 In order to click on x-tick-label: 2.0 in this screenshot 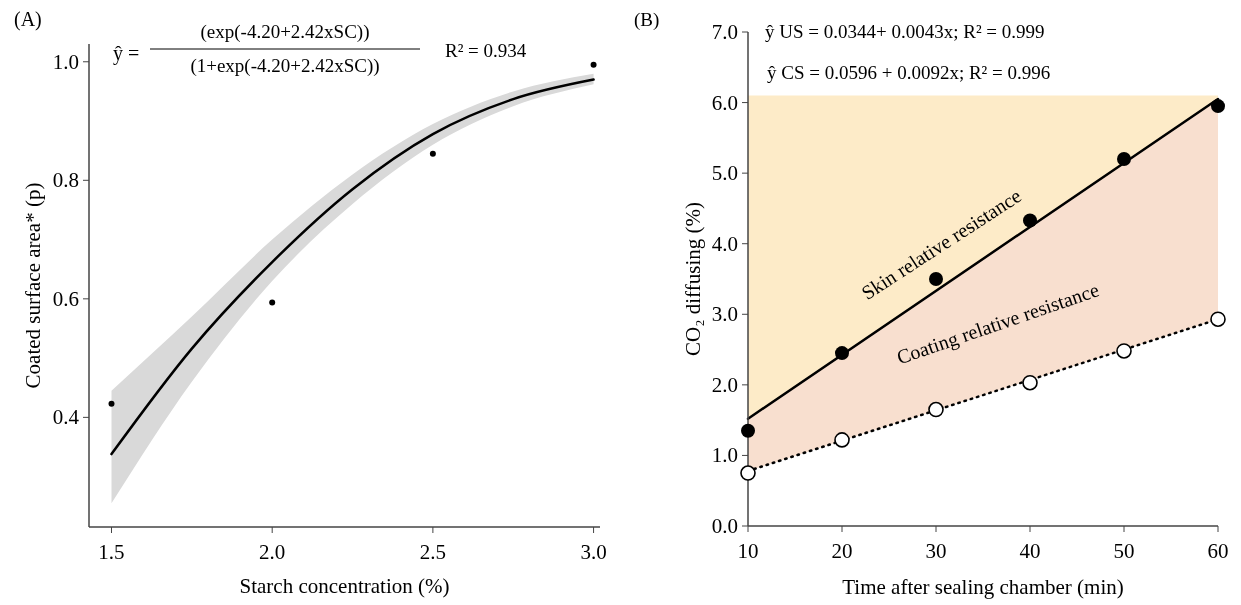, I will do `click(272, 552)`.